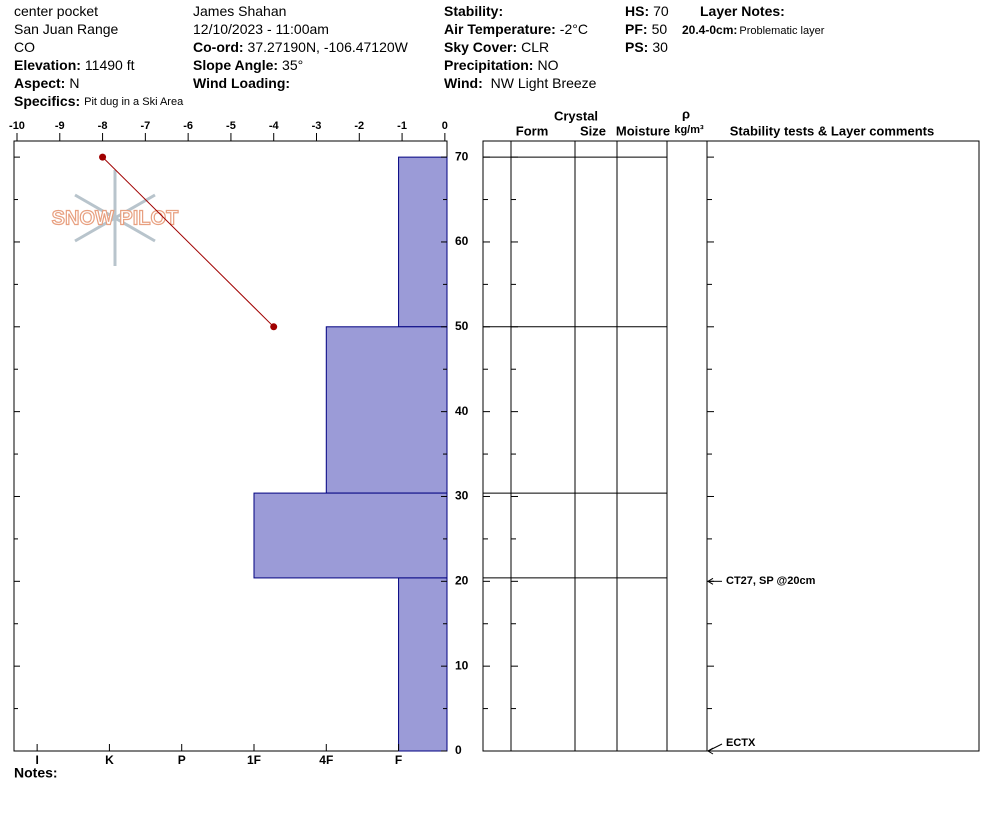 The image size is (994, 840). I want to click on header-field: San Juan Range, so click(66, 29).